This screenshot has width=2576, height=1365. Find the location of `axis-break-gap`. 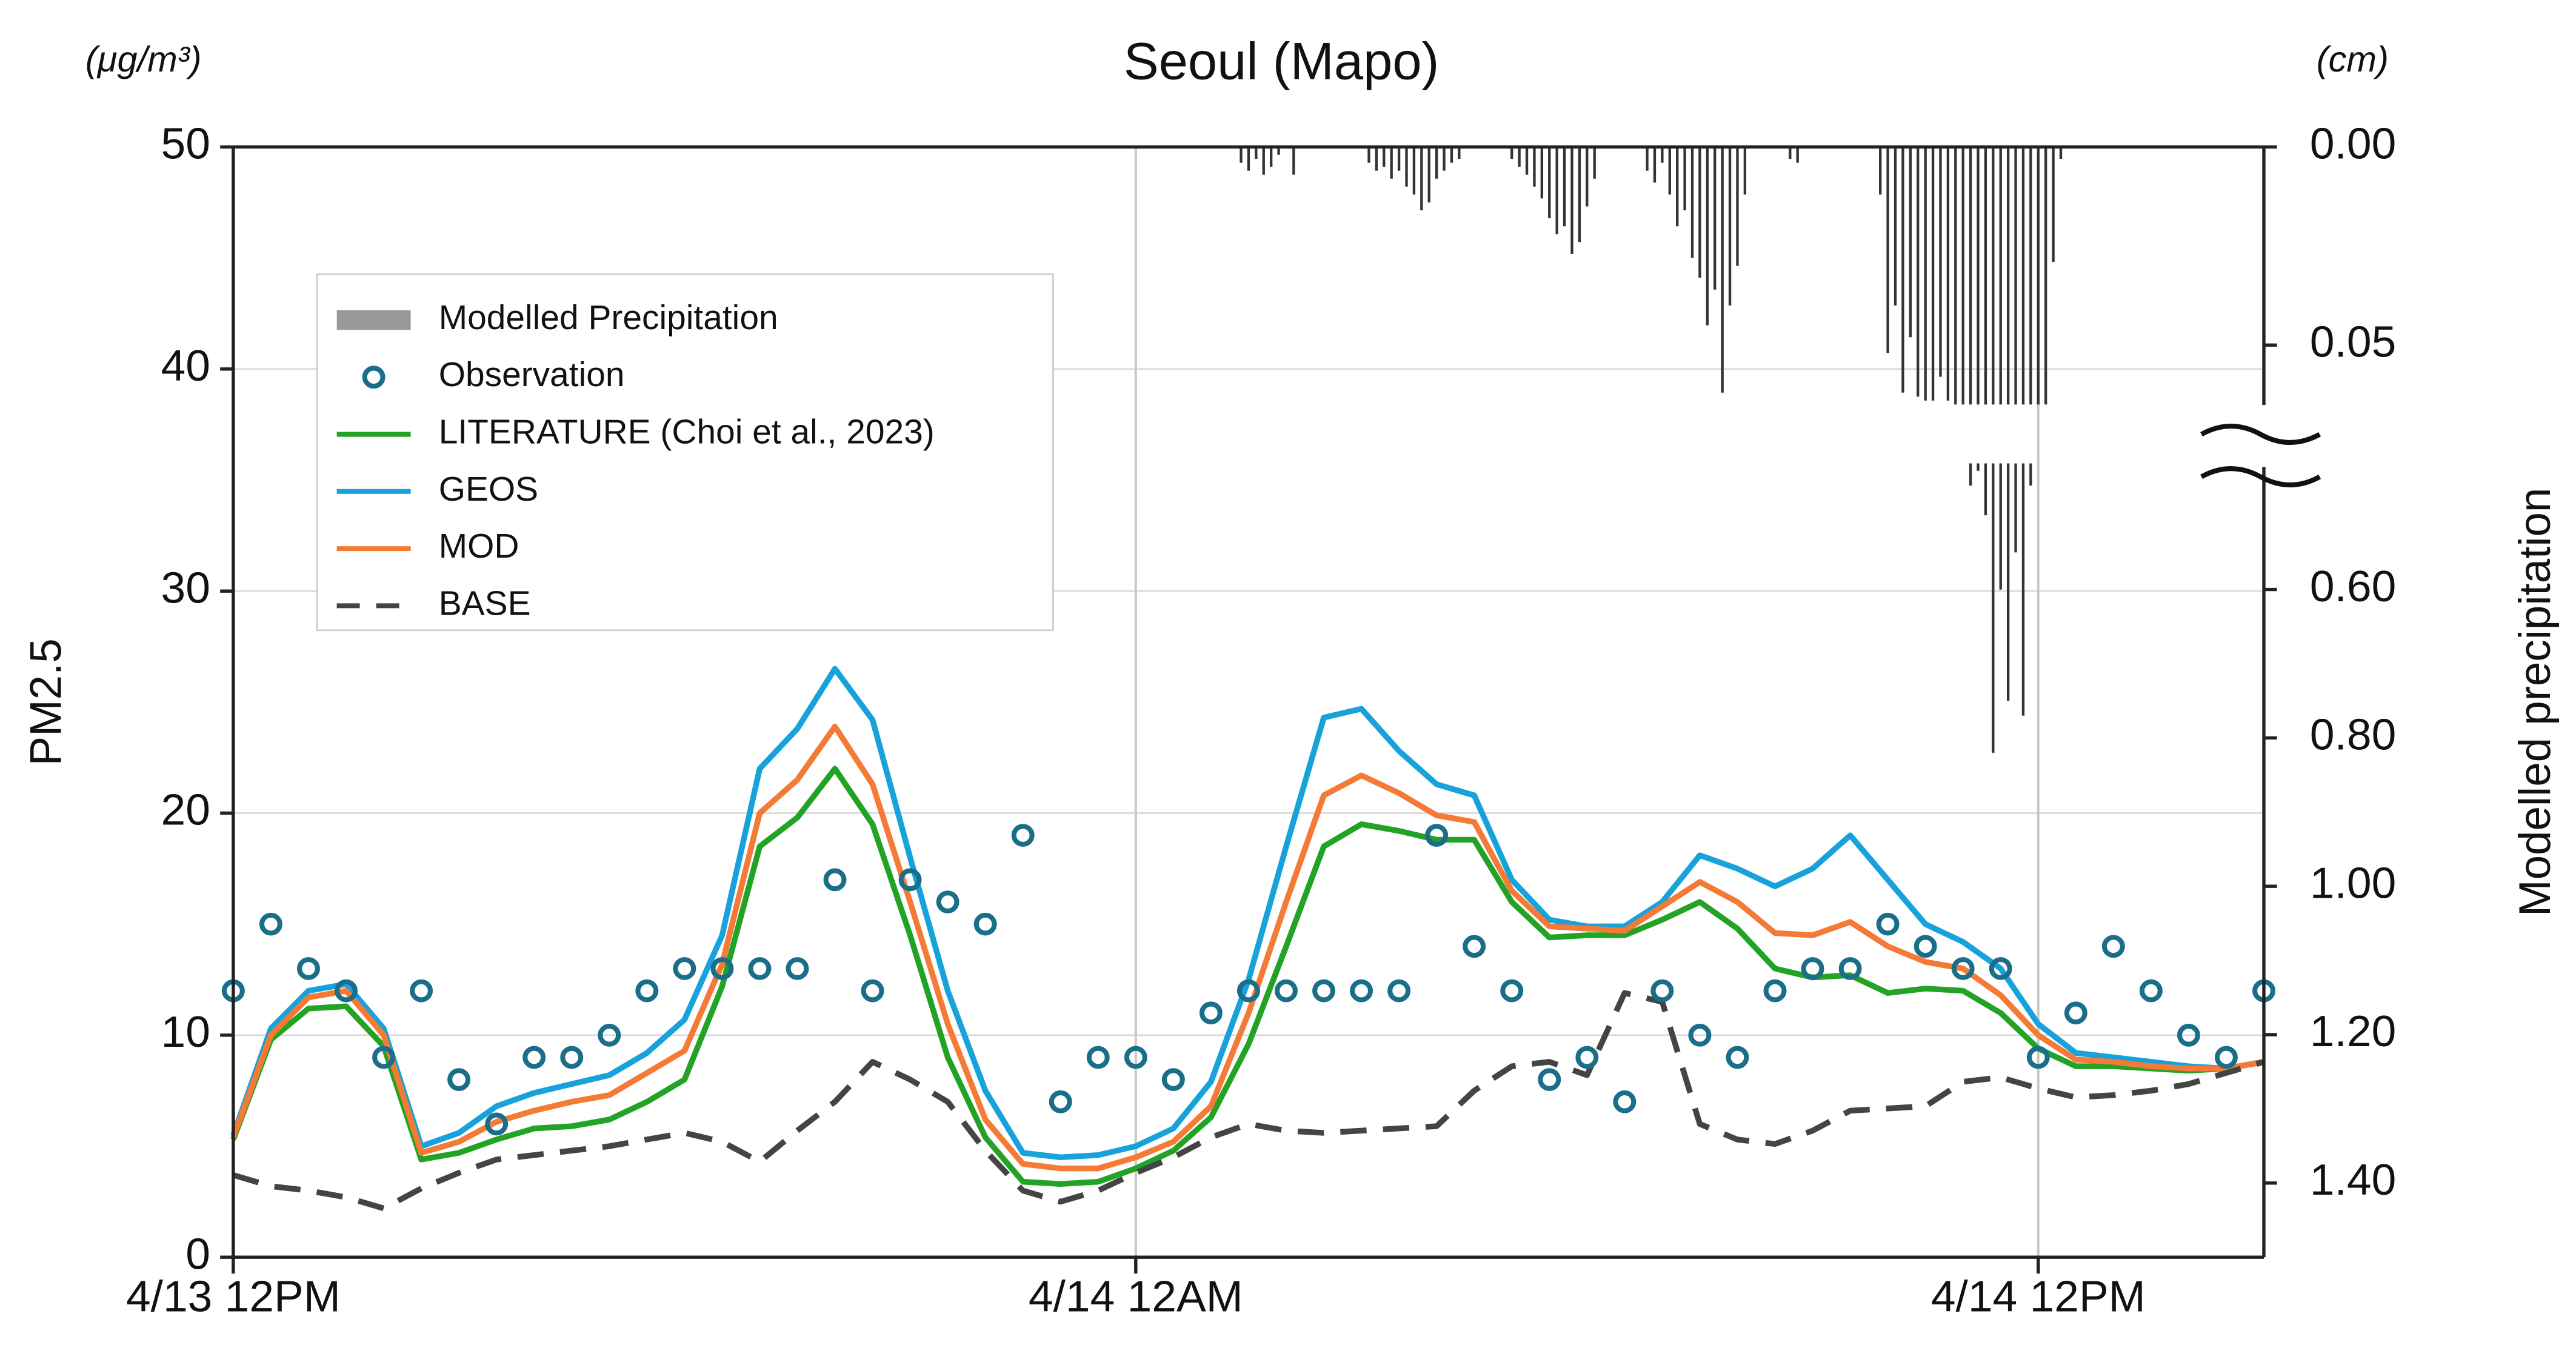

axis-break-gap is located at coordinates (2259, 437).